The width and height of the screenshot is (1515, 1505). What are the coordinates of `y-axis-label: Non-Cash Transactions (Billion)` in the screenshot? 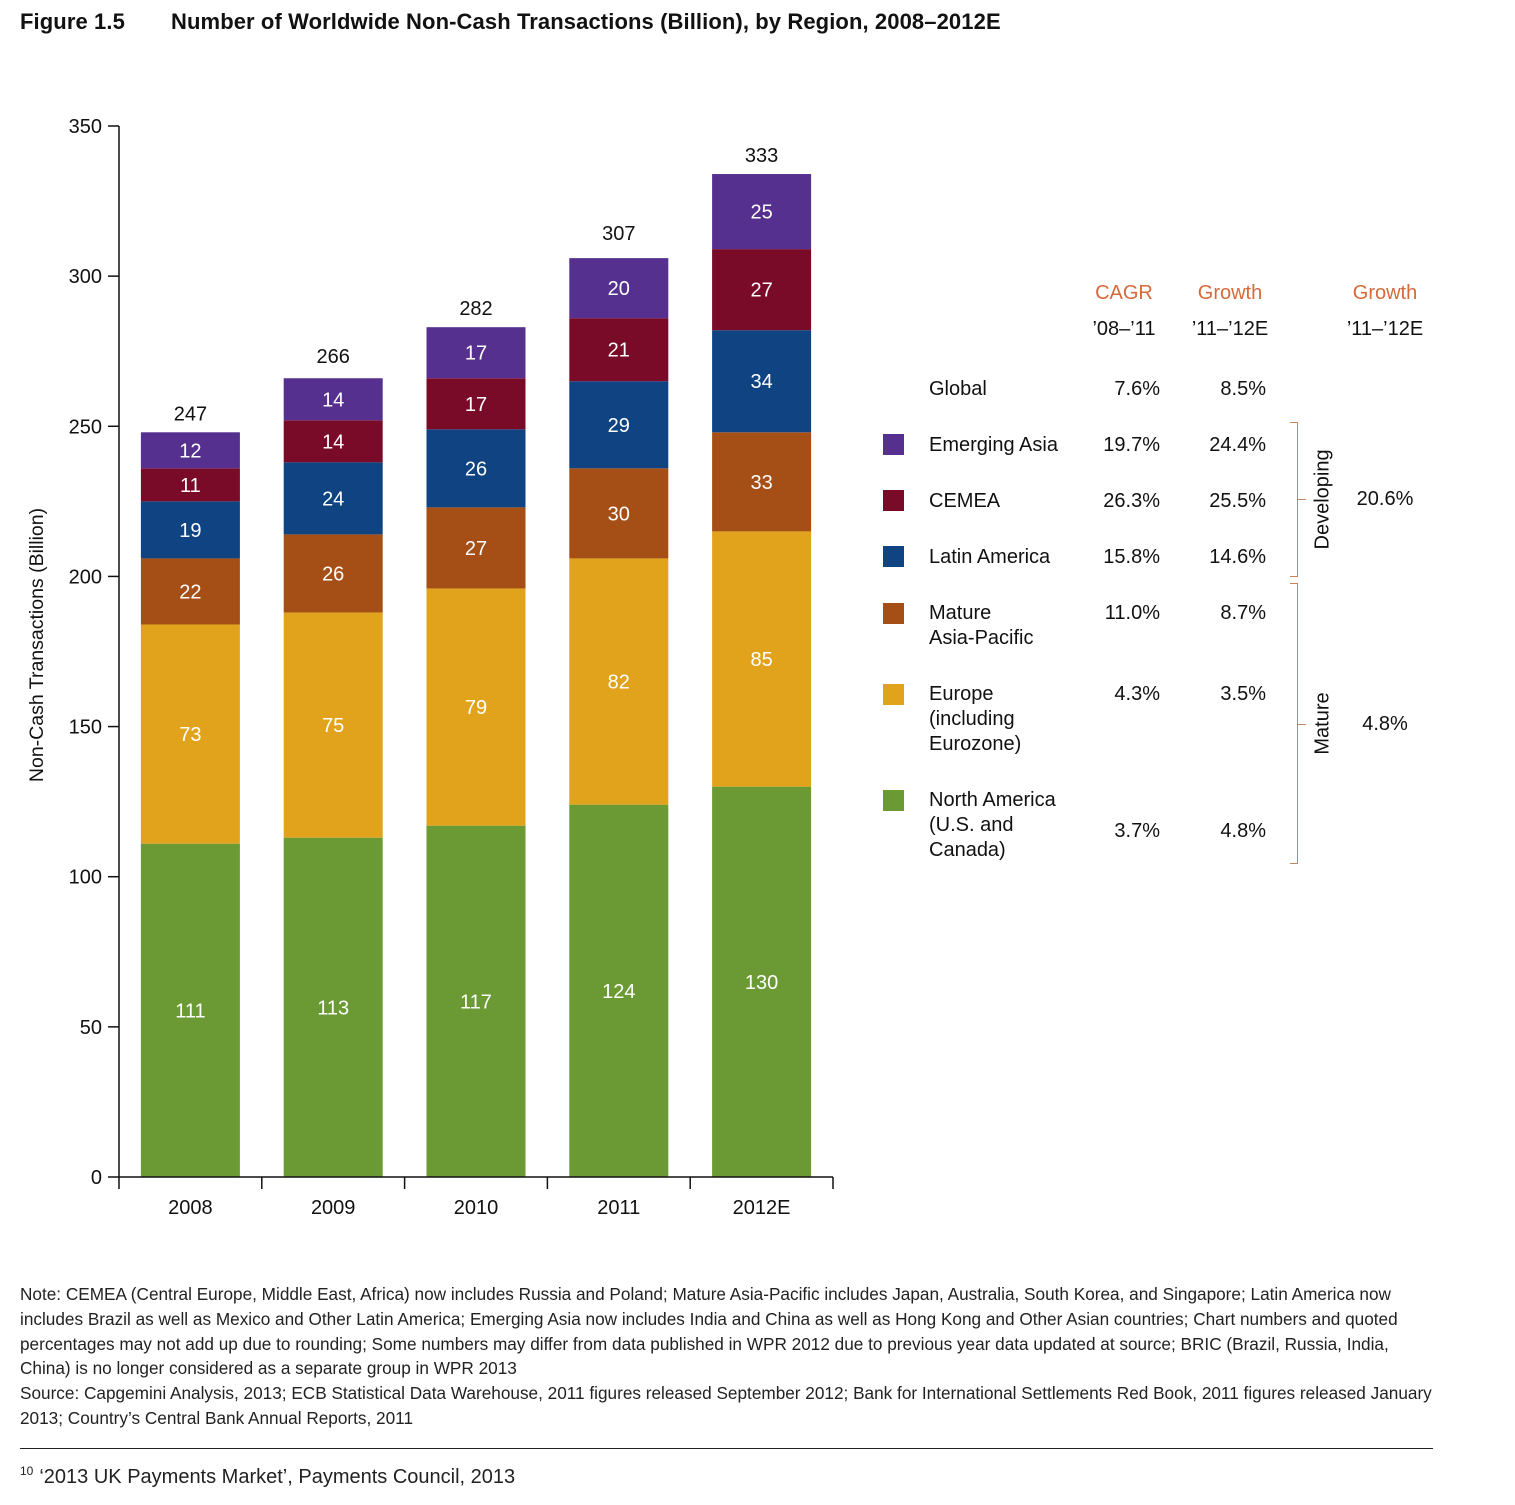 It's located at (37, 645).